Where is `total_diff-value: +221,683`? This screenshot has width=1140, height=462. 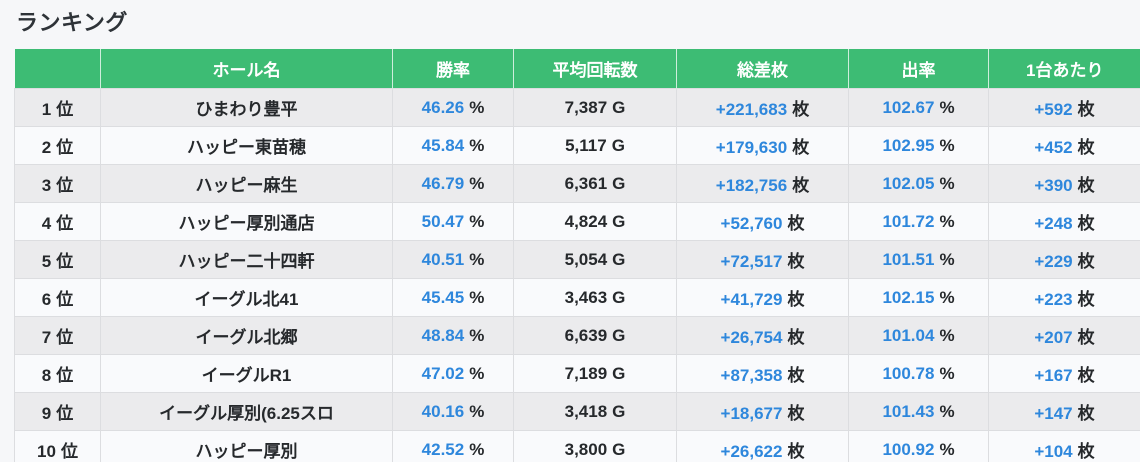 total_diff-value: +221,683 is located at coordinates (751, 109).